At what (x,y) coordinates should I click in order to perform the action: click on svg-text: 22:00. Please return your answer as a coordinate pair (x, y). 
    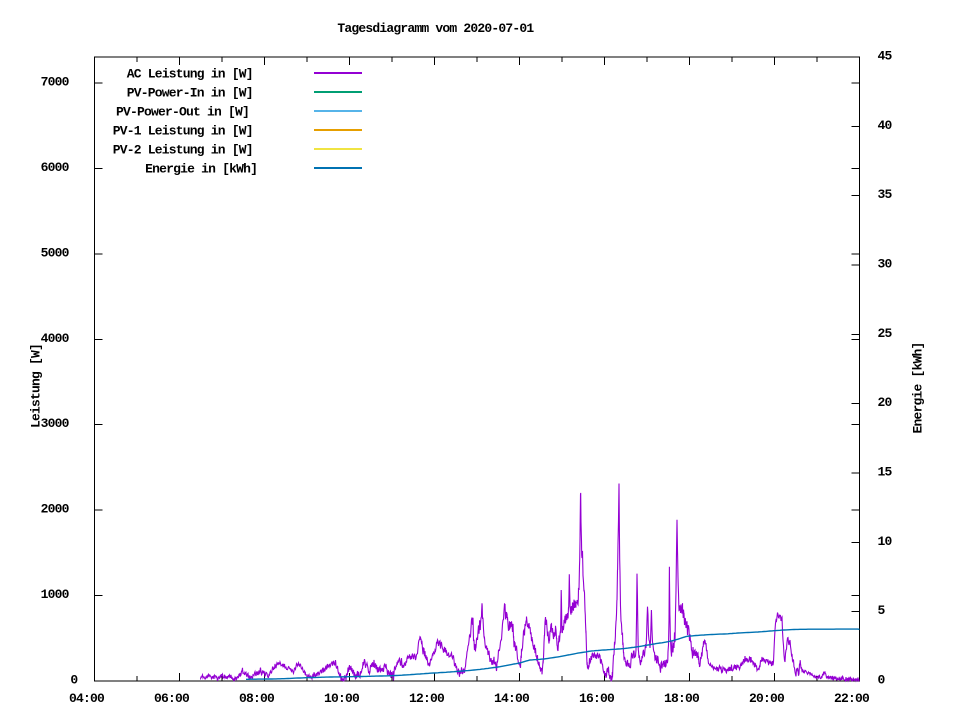
    Looking at the image, I should click on (852, 698).